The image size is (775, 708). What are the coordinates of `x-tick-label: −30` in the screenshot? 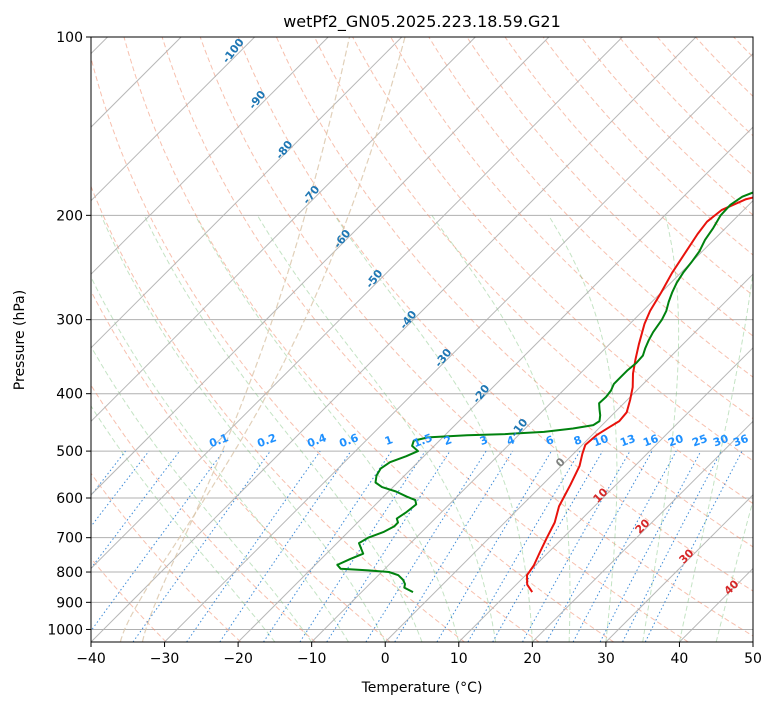 It's located at (165, 659).